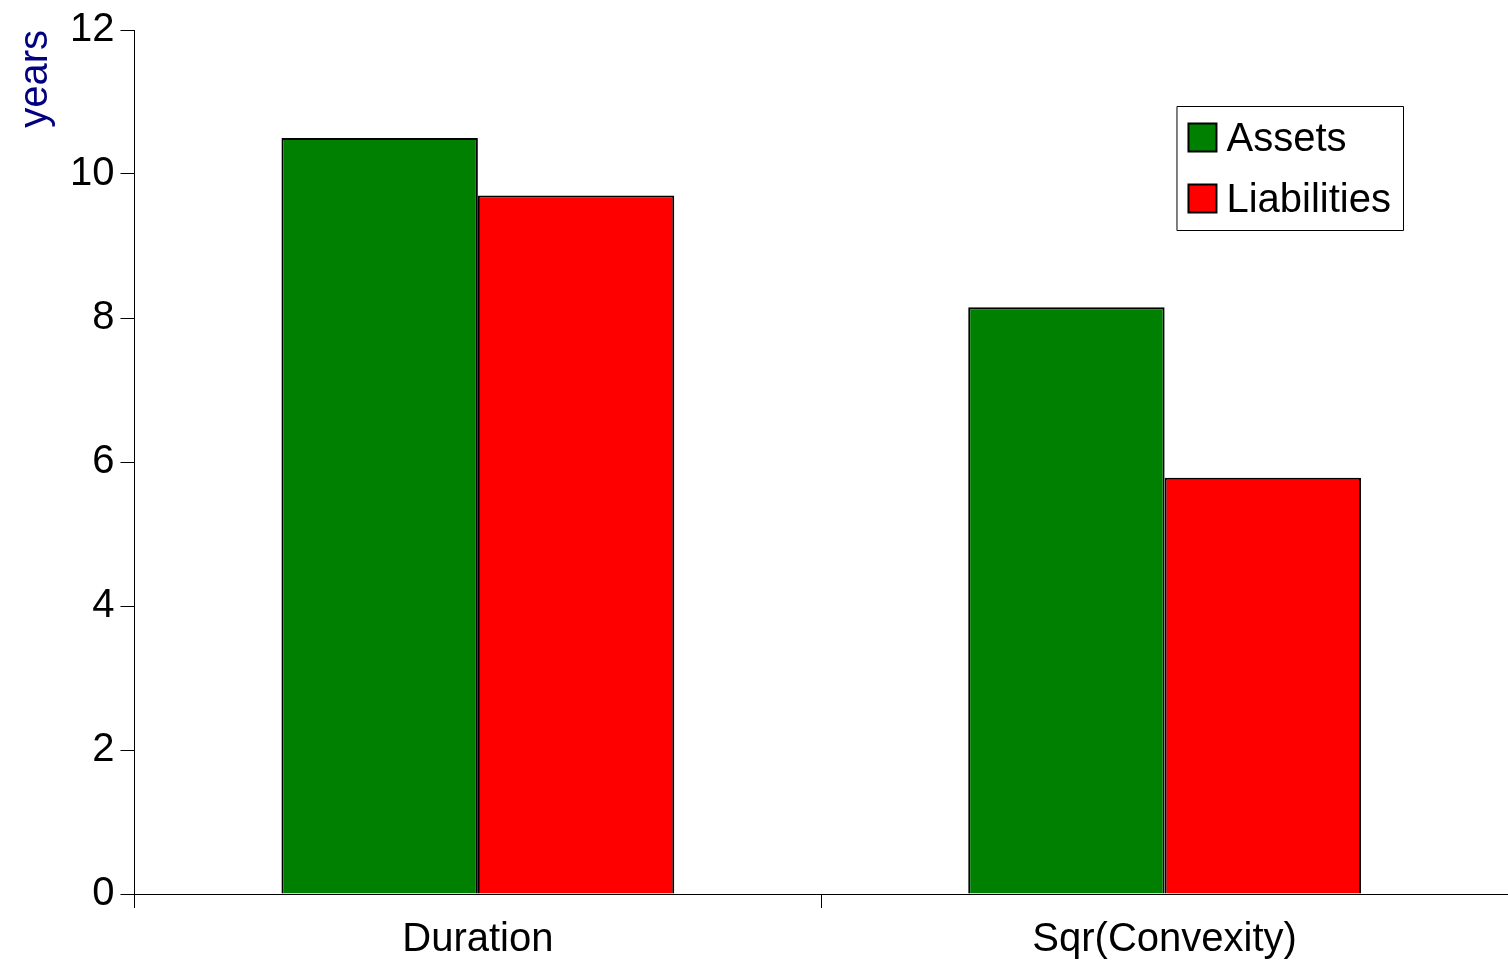  I want to click on y-tick-label: 12, so click(92, 27).